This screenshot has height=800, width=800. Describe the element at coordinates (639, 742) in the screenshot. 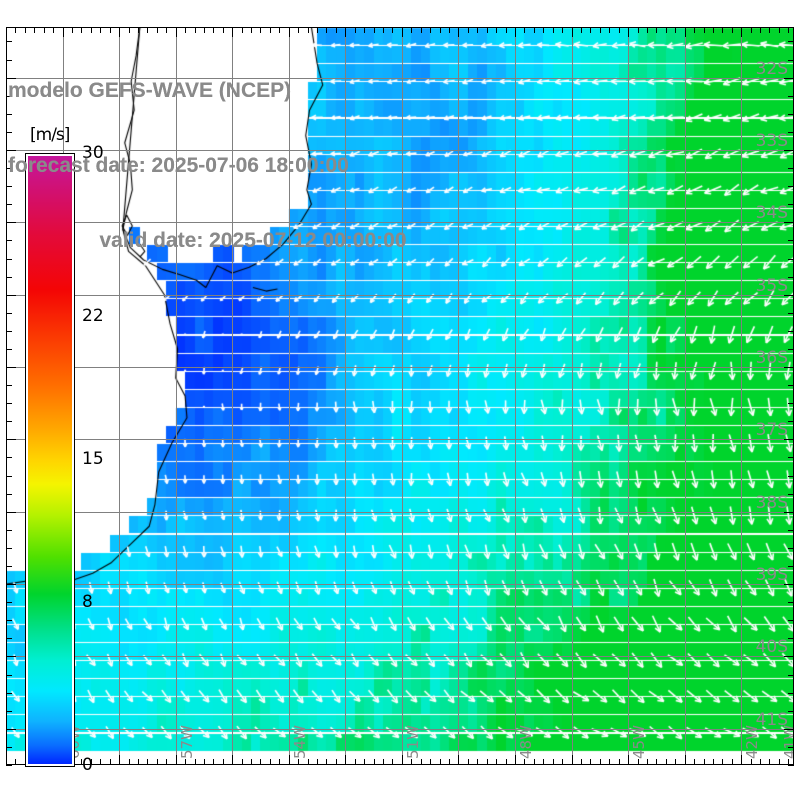

I see `longitude-label: 45W` at that location.